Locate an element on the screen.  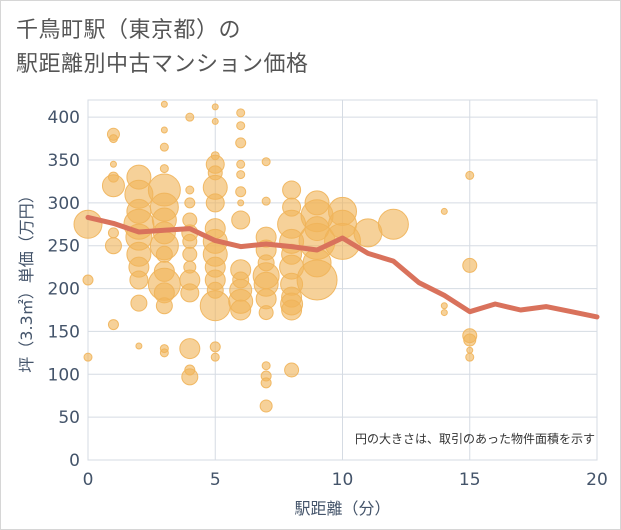
y-axis-label: 坪（3.3㎡）単価（万円） is located at coordinates (26, 279).